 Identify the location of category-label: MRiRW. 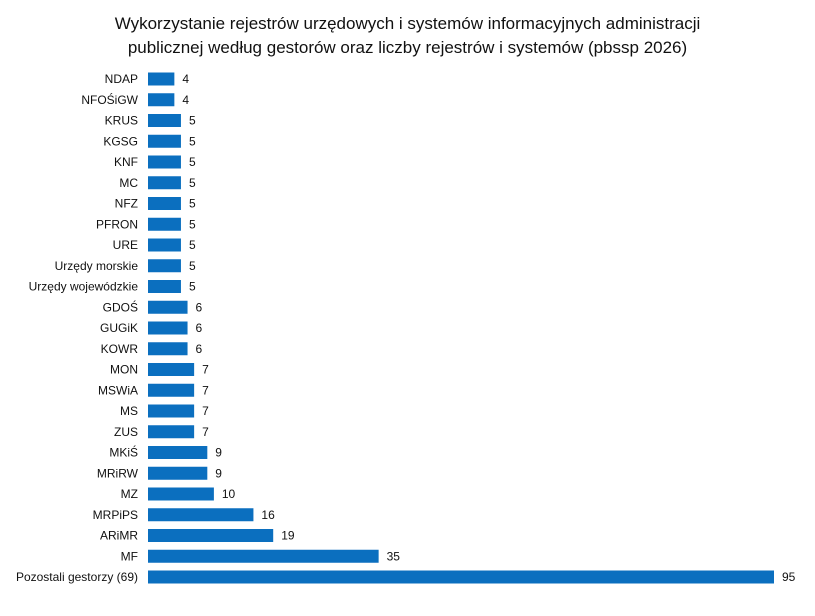
(118, 473).